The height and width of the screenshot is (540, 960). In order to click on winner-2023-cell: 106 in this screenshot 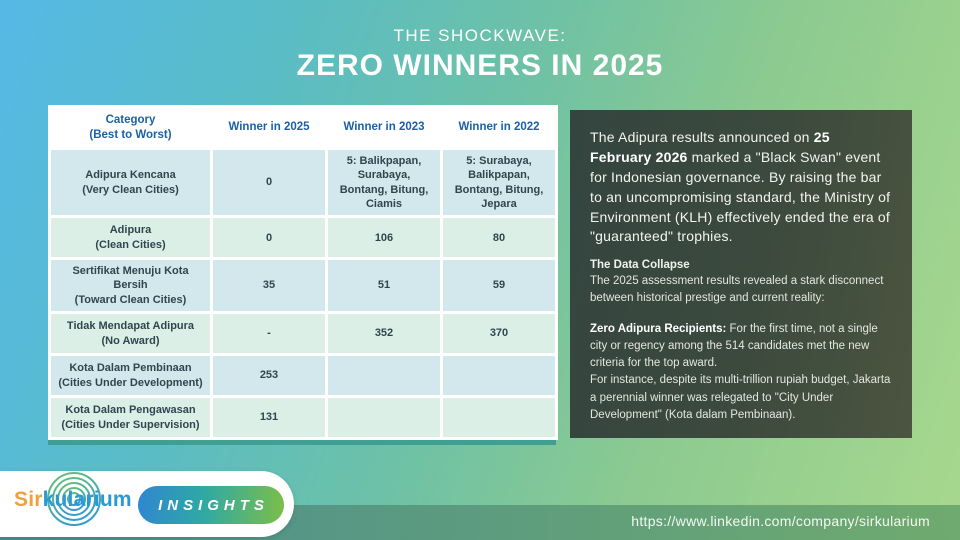, I will do `click(384, 238)`.